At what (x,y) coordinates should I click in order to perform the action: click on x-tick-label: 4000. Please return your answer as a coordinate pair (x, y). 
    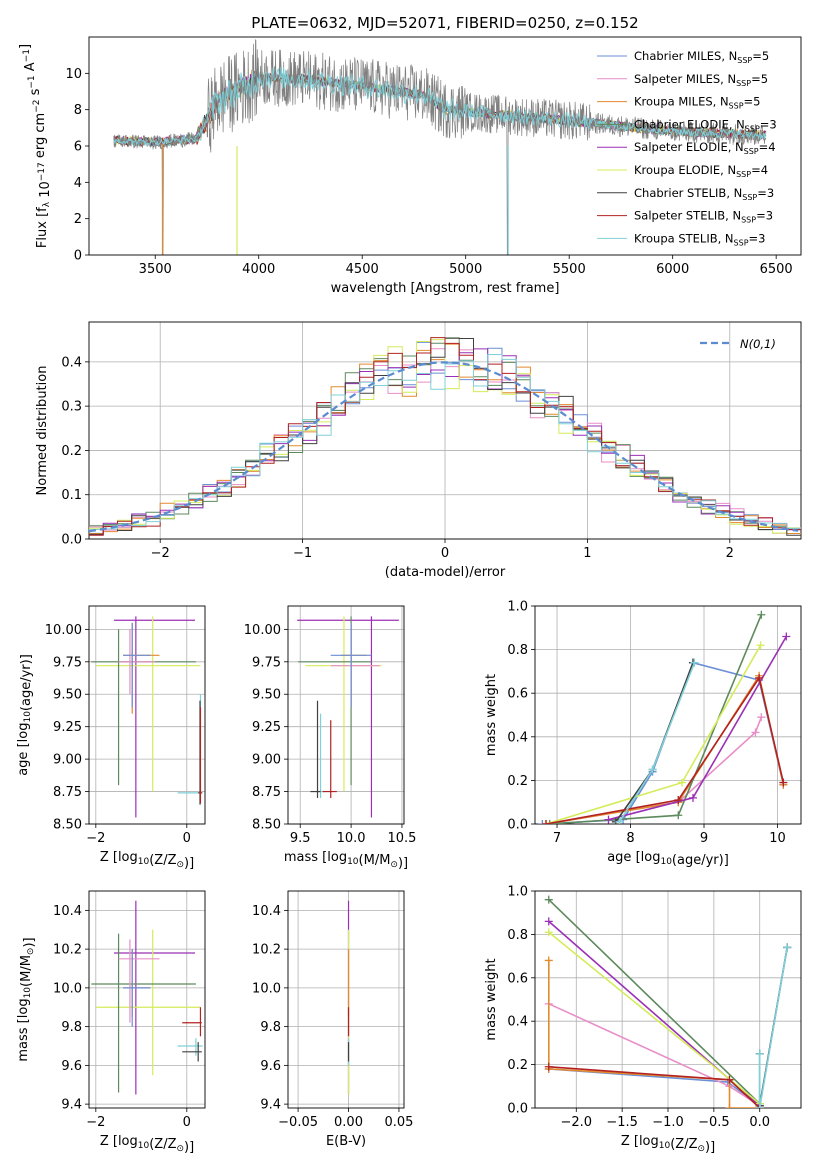
    Looking at the image, I should click on (258, 269).